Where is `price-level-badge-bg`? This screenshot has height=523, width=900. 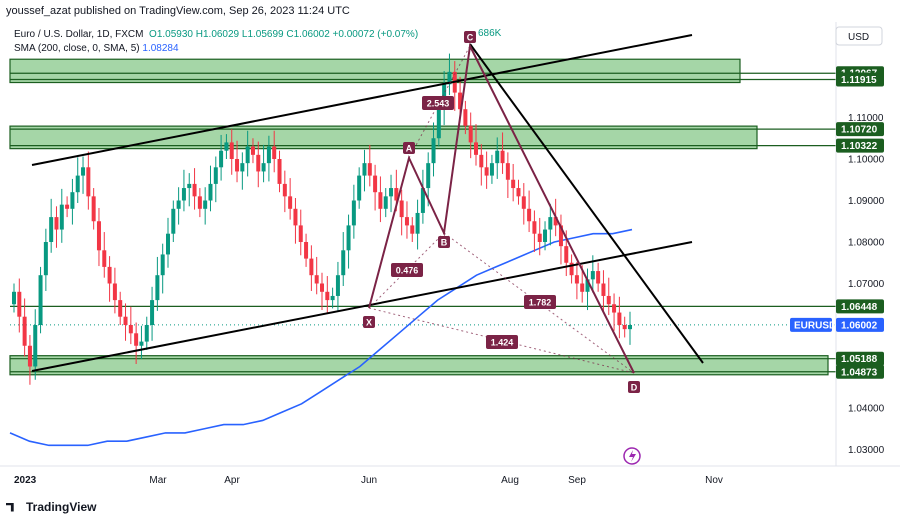 price-level-badge-bg is located at coordinates (860, 145).